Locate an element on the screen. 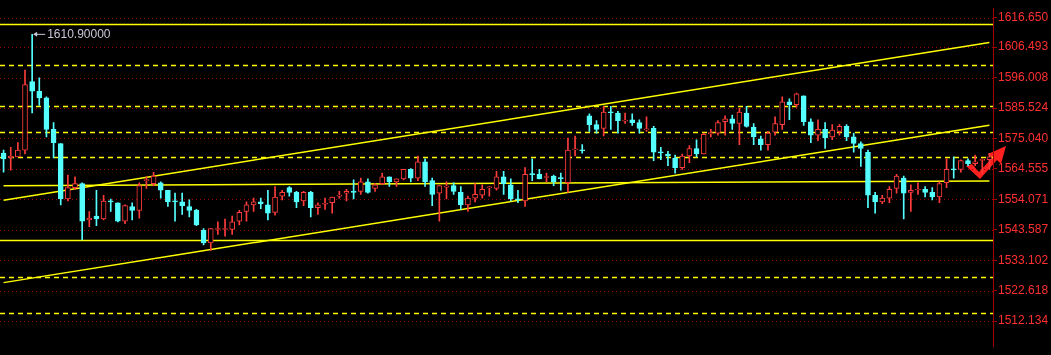 Image resolution: width=1051 pixels, height=355 pixels. y-tick-label: 1585.524 is located at coordinates (1023, 107).